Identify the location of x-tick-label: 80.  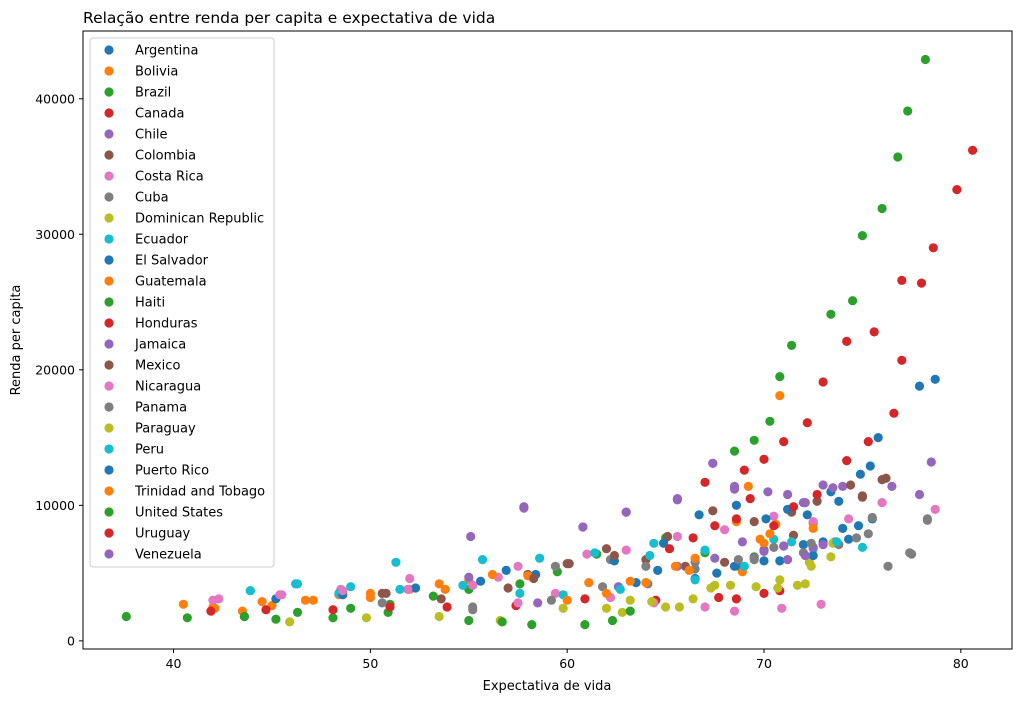
(961, 663).